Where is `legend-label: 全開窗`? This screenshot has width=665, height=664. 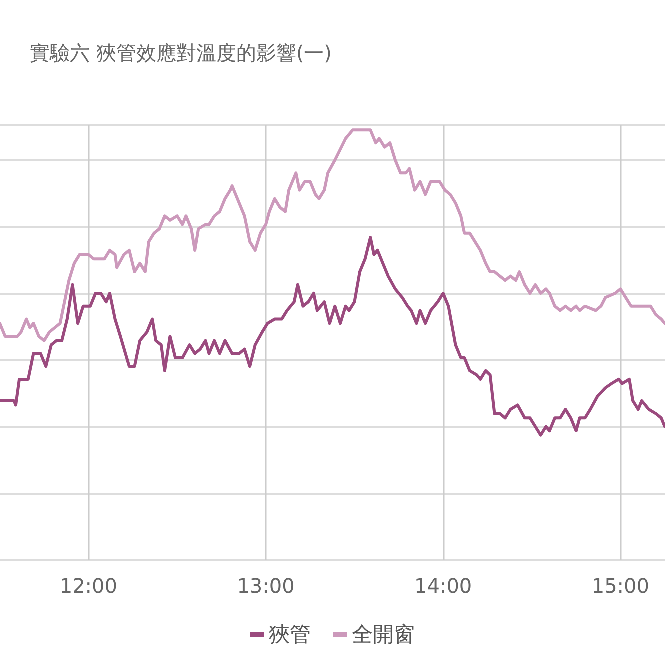
legend-label: 全開窗 is located at coordinates (383, 634).